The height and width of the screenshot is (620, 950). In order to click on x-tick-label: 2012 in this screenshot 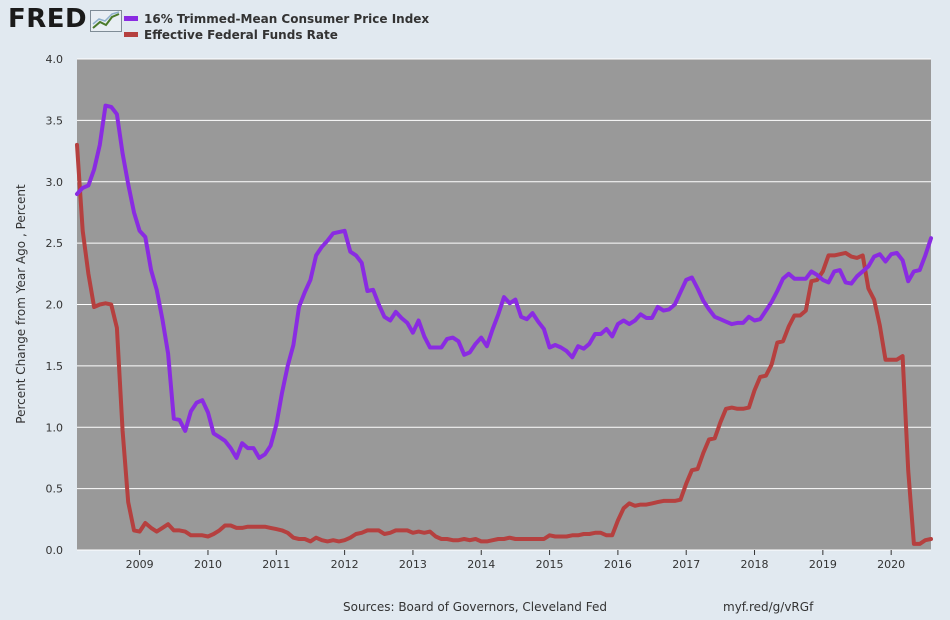, I will do `click(345, 564)`.